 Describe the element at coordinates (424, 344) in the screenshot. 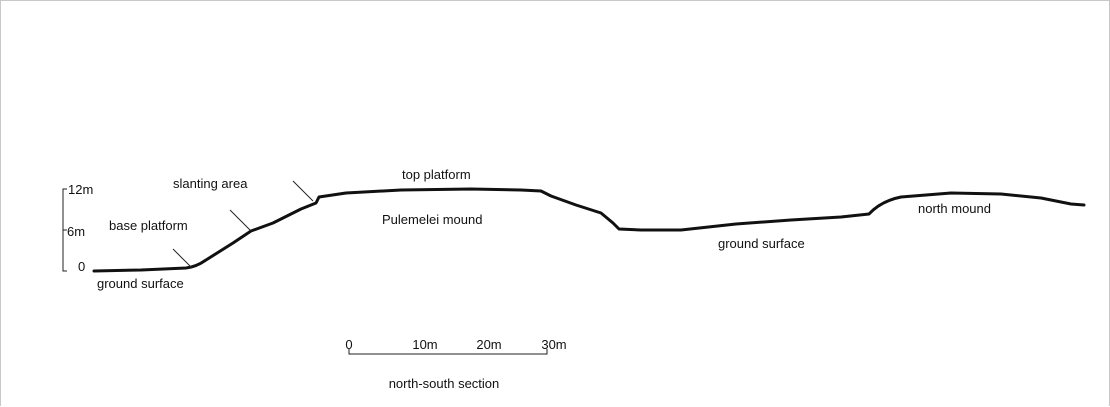

I see `horizontal-scale-tick-10m: 10m` at that location.